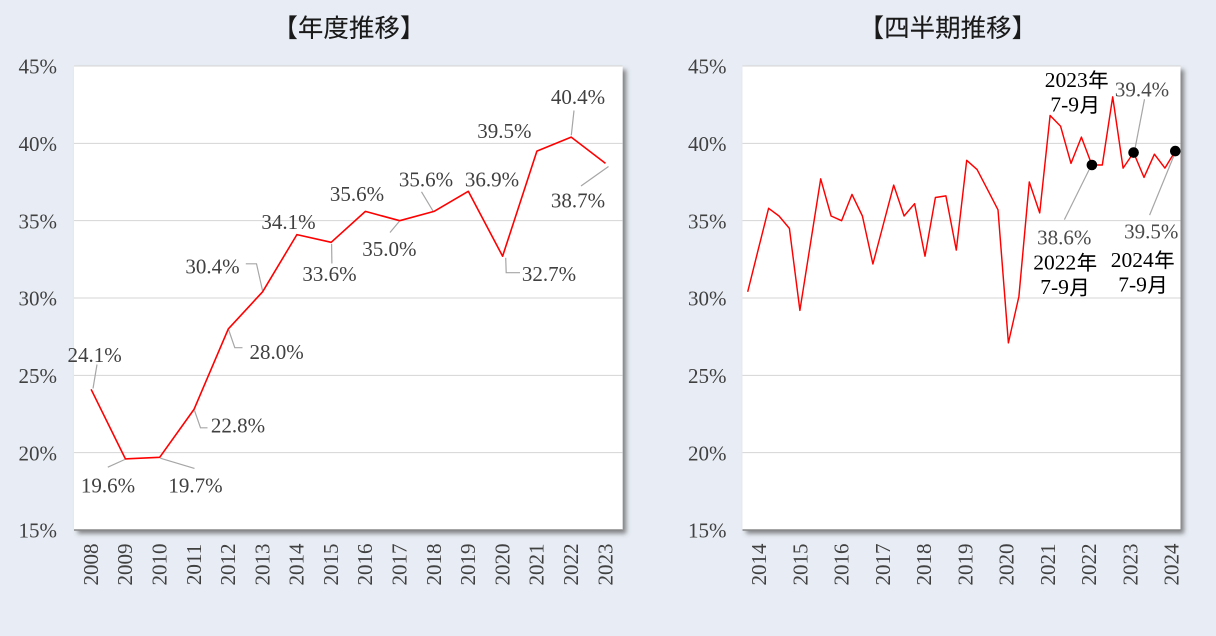  Describe the element at coordinates (91, 565) in the screenshot. I see `svg-text: 2008` at that location.